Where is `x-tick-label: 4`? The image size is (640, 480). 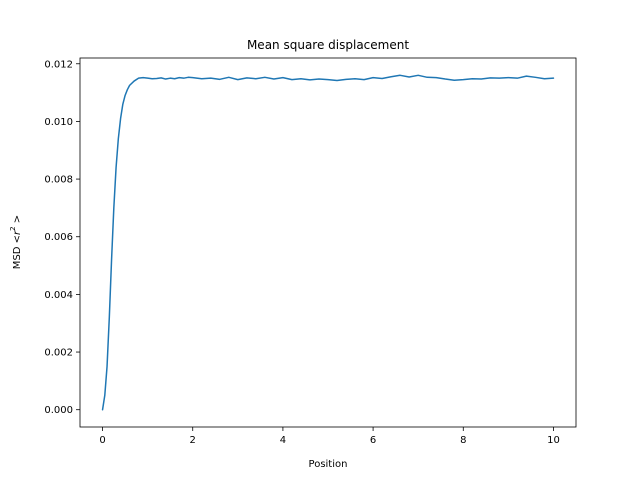
x-tick-label: 4 is located at coordinates (283, 440).